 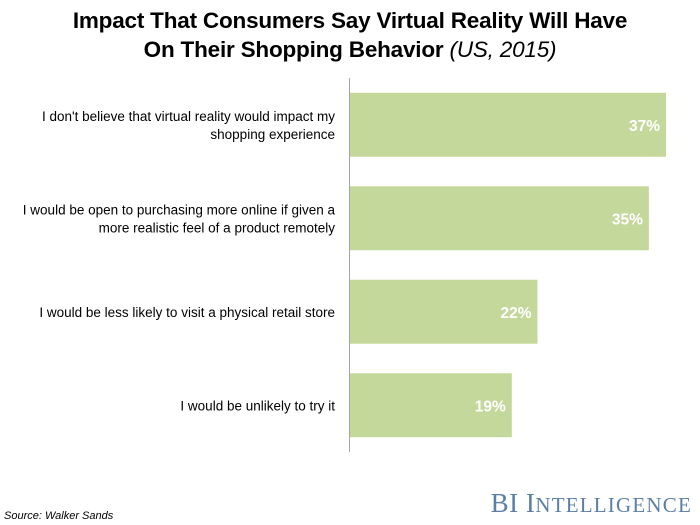 I want to click on category-label: shopping experience, so click(x=272, y=134).